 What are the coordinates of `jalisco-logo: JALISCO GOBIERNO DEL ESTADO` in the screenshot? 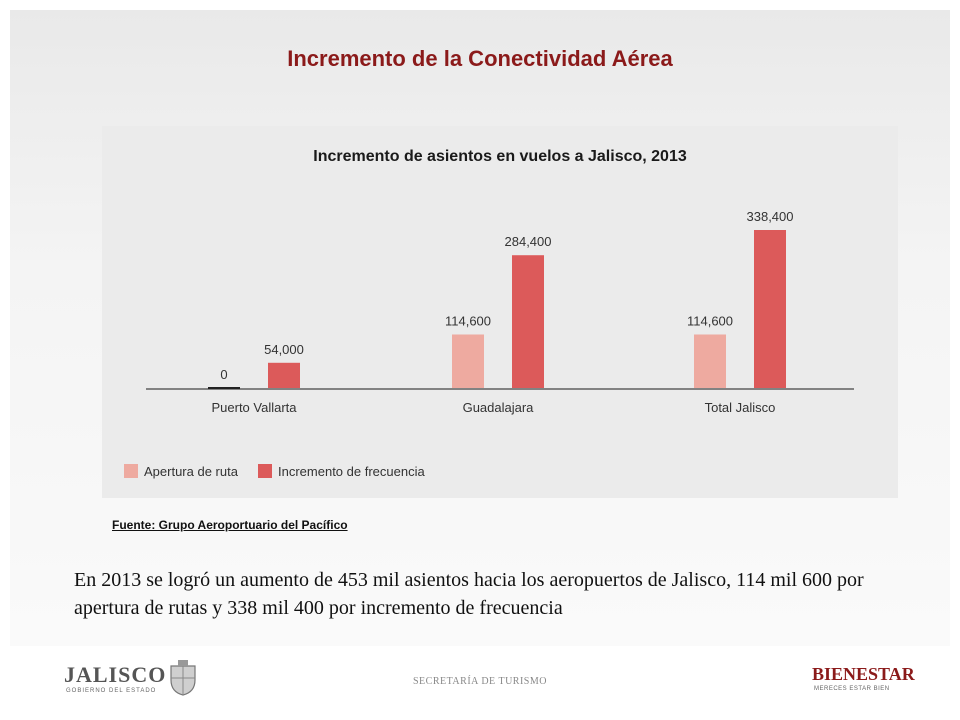 It's located at (134, 680).